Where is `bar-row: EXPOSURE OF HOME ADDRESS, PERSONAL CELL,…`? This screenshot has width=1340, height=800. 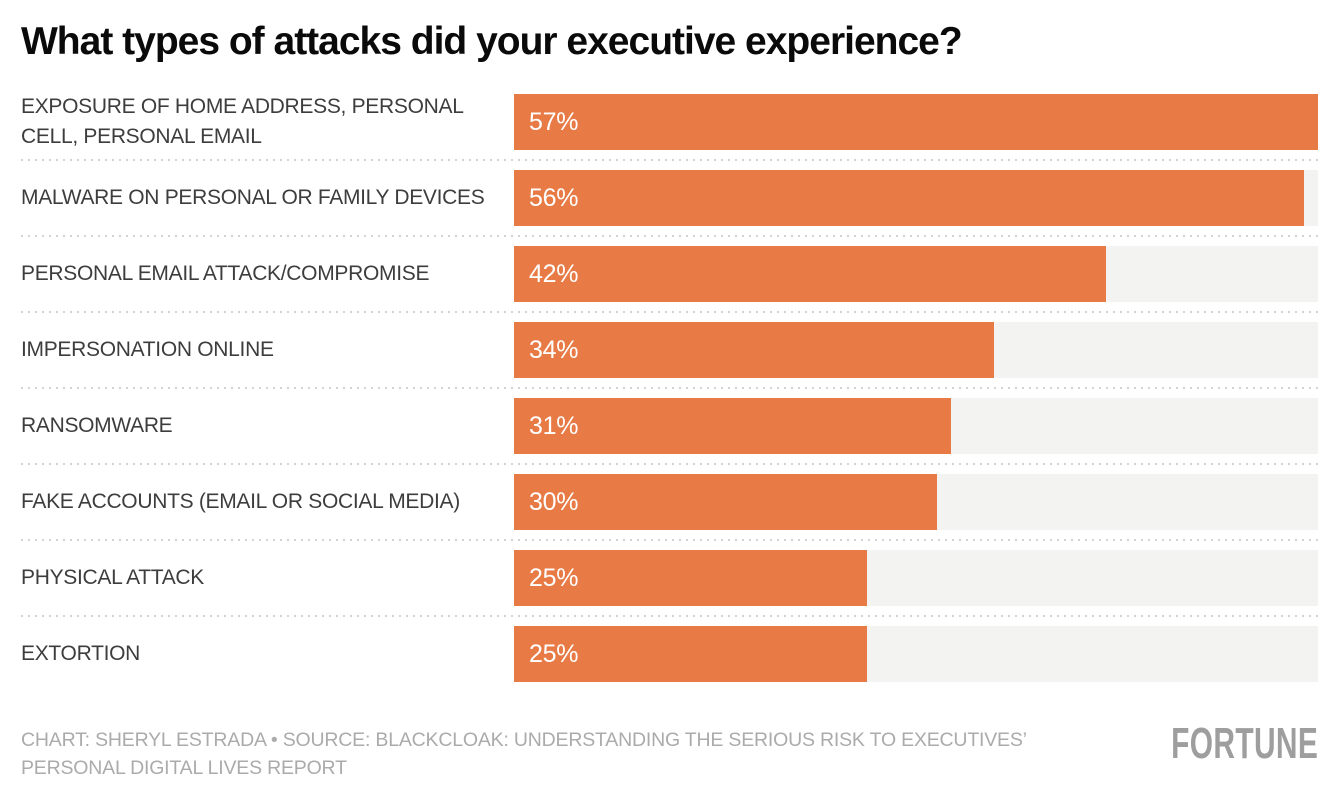
bar-row: EXPOSURE OF HOME ADDRESS, PERSONAL CELL,… is located at coordinates (669, 122).